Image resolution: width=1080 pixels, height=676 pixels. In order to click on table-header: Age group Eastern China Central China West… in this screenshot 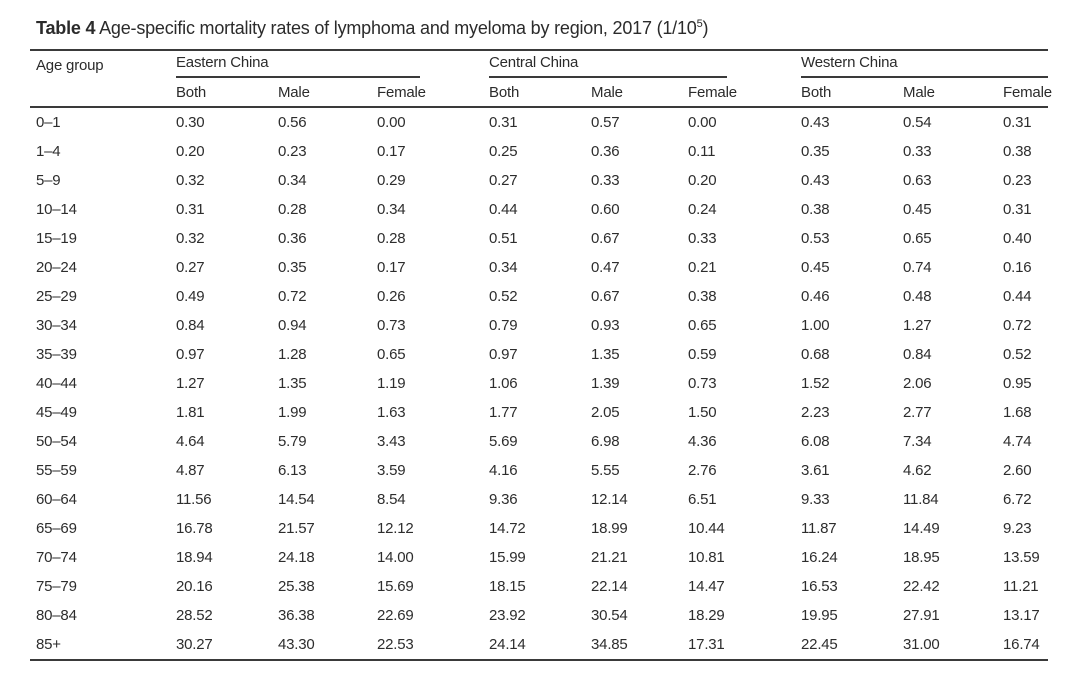, I will do `click(541, 79)`.